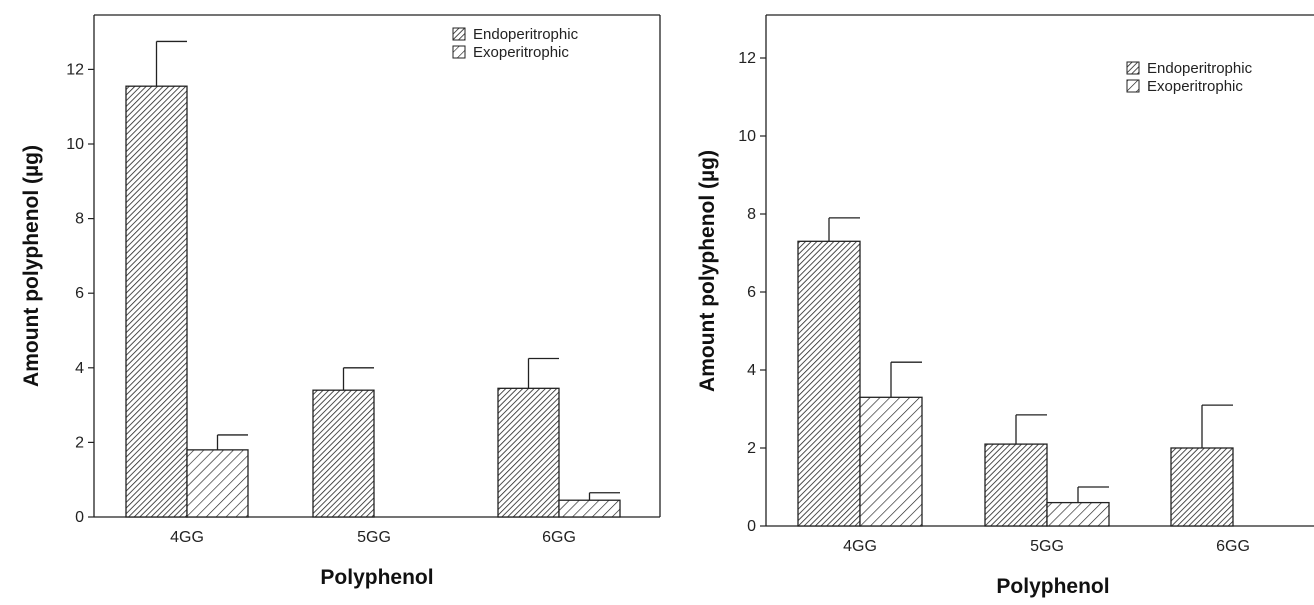  I want to click on bar-exoperitrophic-6gg, so click(589, 508).